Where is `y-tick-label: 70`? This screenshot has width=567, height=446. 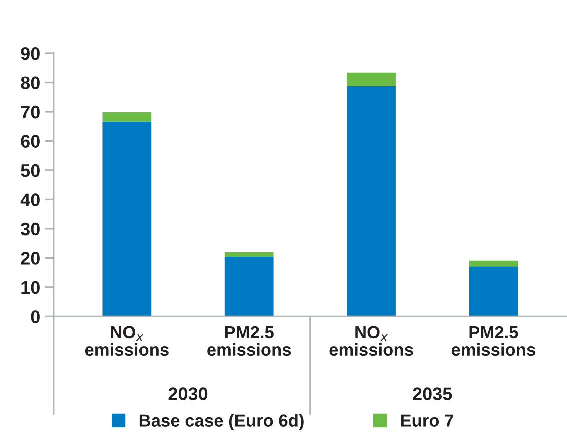
y-tick-label: 70 is located at coordinates (30, 112).